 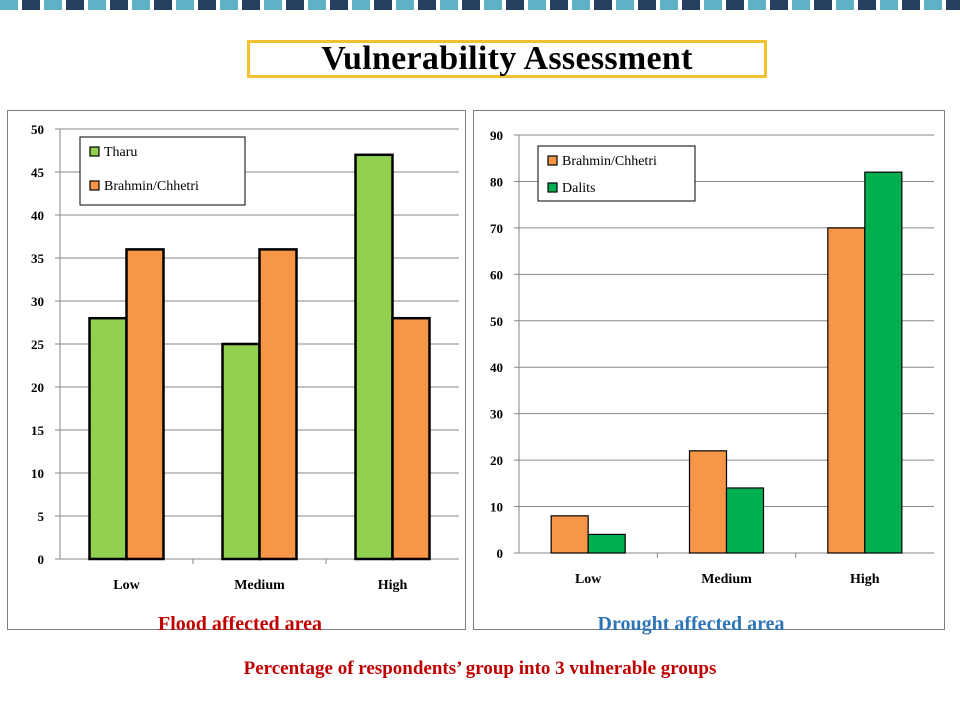 What do you see at coordinates (38, 430) in the screenshot?
I see `flood-ytick-label: 15` at bounding box center [38, 430].